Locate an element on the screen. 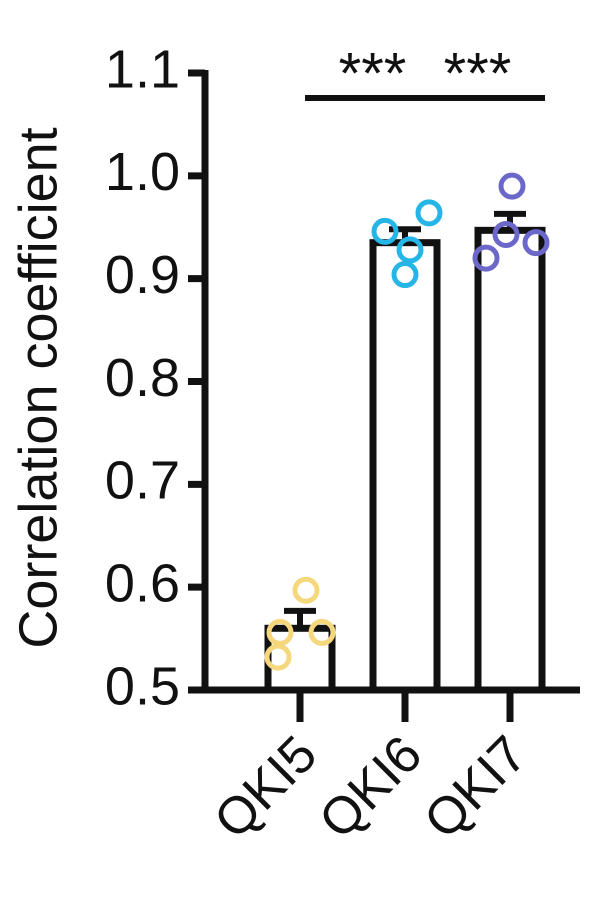 The image size is (606, 920). error-bar is located at coordinates (300, 618).